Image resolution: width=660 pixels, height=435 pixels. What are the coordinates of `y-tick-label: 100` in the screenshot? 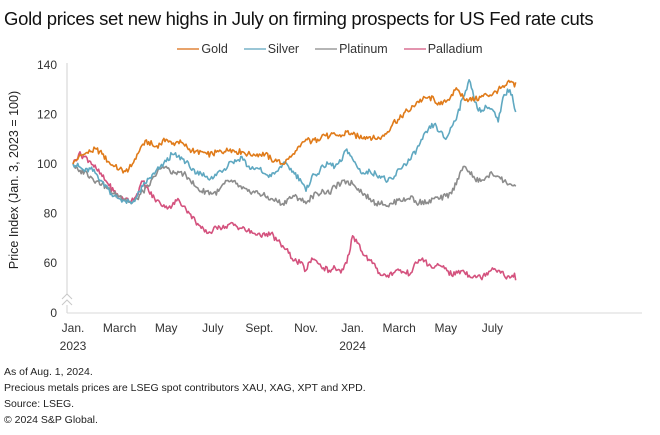 It's located at (47, 164).